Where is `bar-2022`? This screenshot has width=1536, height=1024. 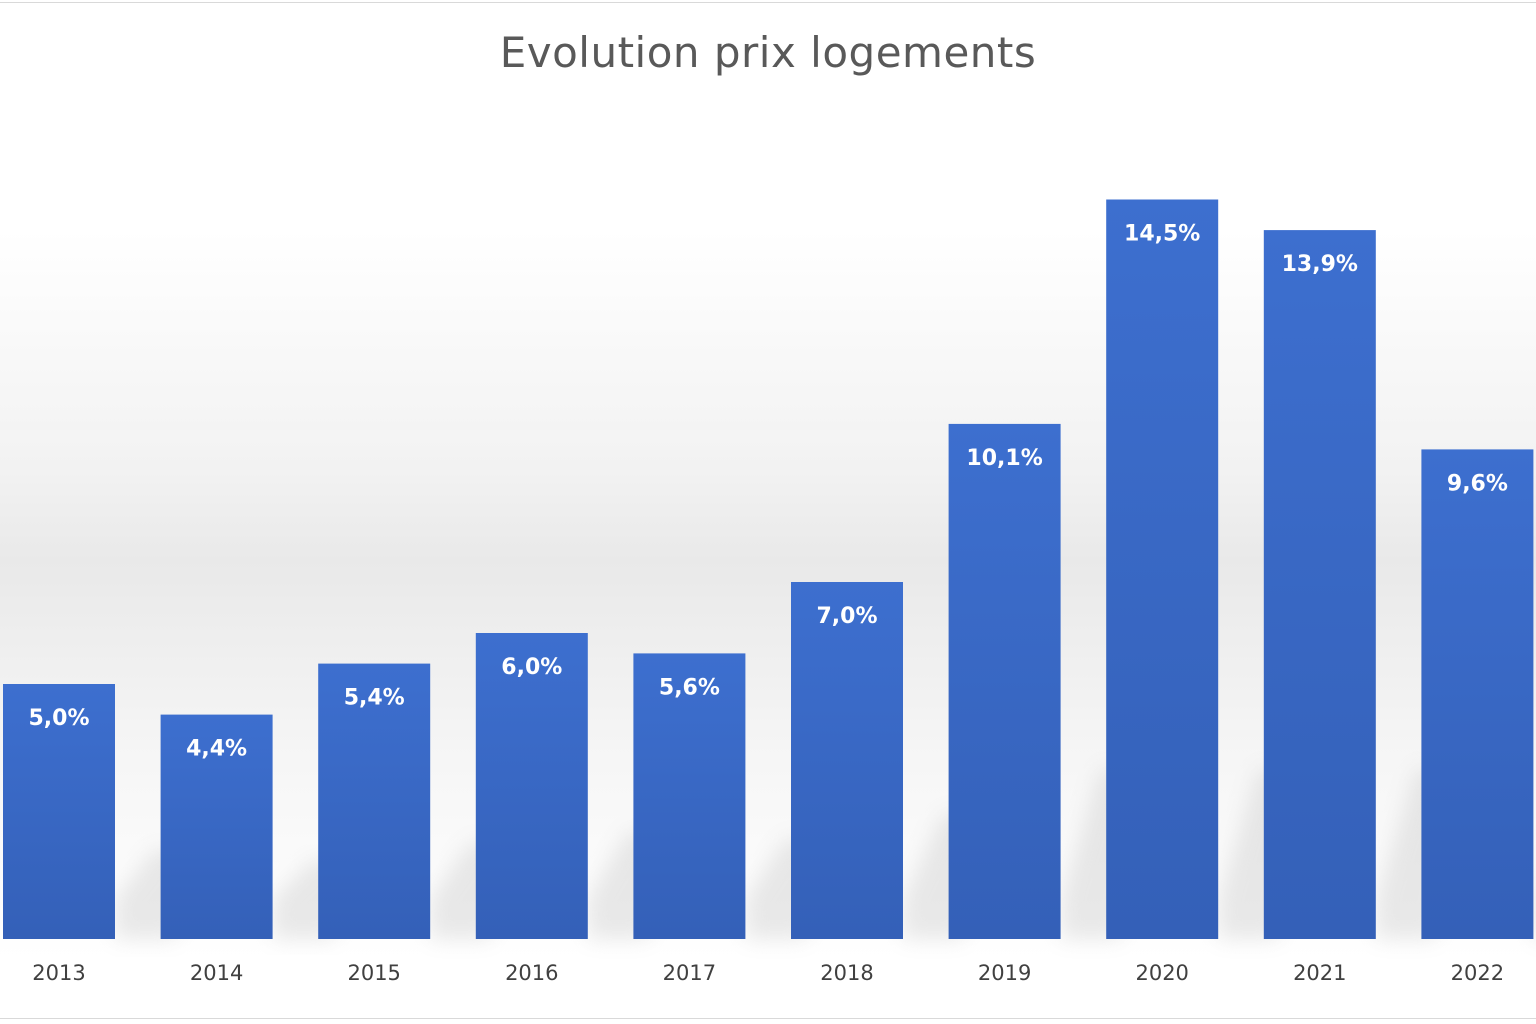
bar-2022 is located at coordinates (1477, 694).